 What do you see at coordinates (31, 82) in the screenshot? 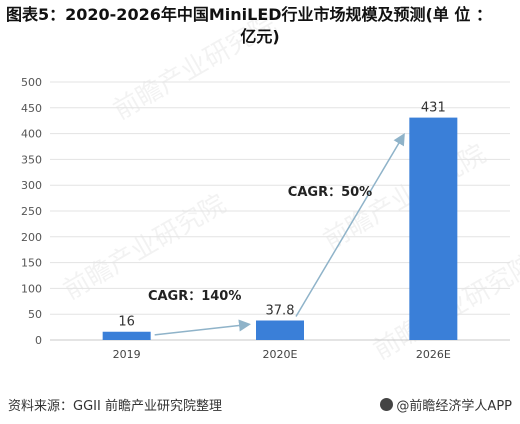
I see `y-tick-label: 500` at bounding box center [31, 82].